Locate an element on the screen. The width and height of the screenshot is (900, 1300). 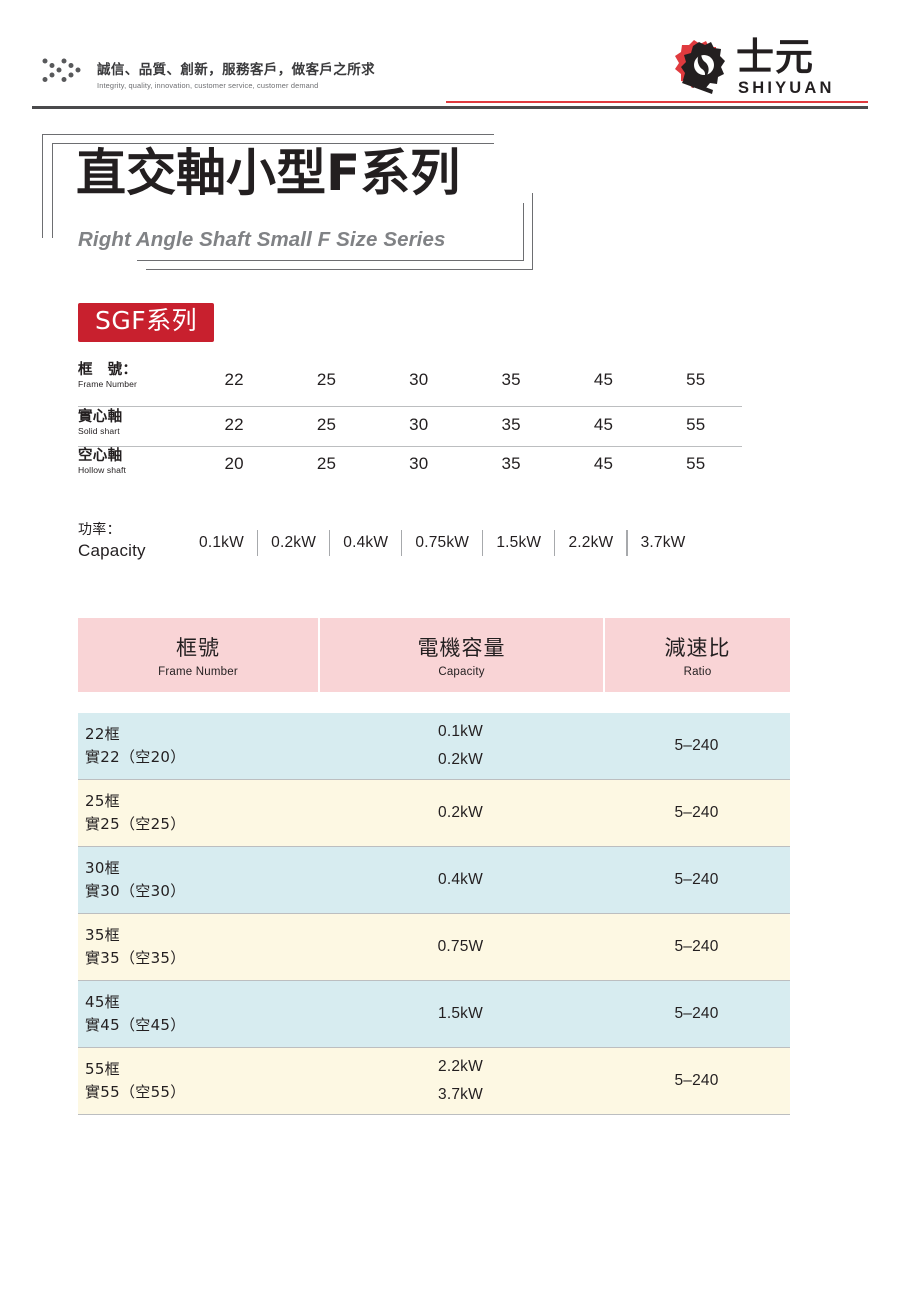
table-column-header-ratio: 減速比 Ratio is located at coordinates (696, 655).